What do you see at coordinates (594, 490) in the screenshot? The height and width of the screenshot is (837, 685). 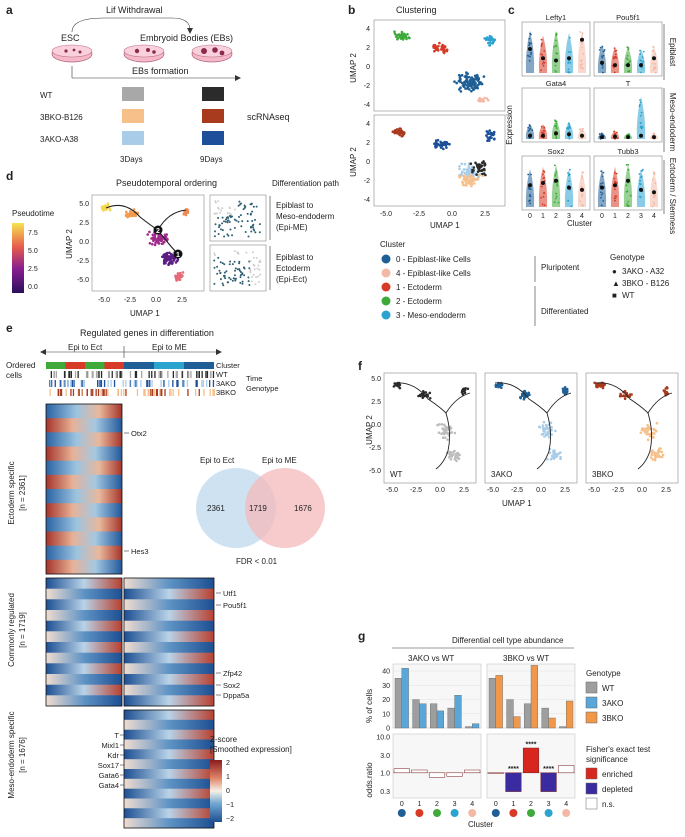 I see `genotype-umap-xtick: -5.0` at bounding box center [594, 490].